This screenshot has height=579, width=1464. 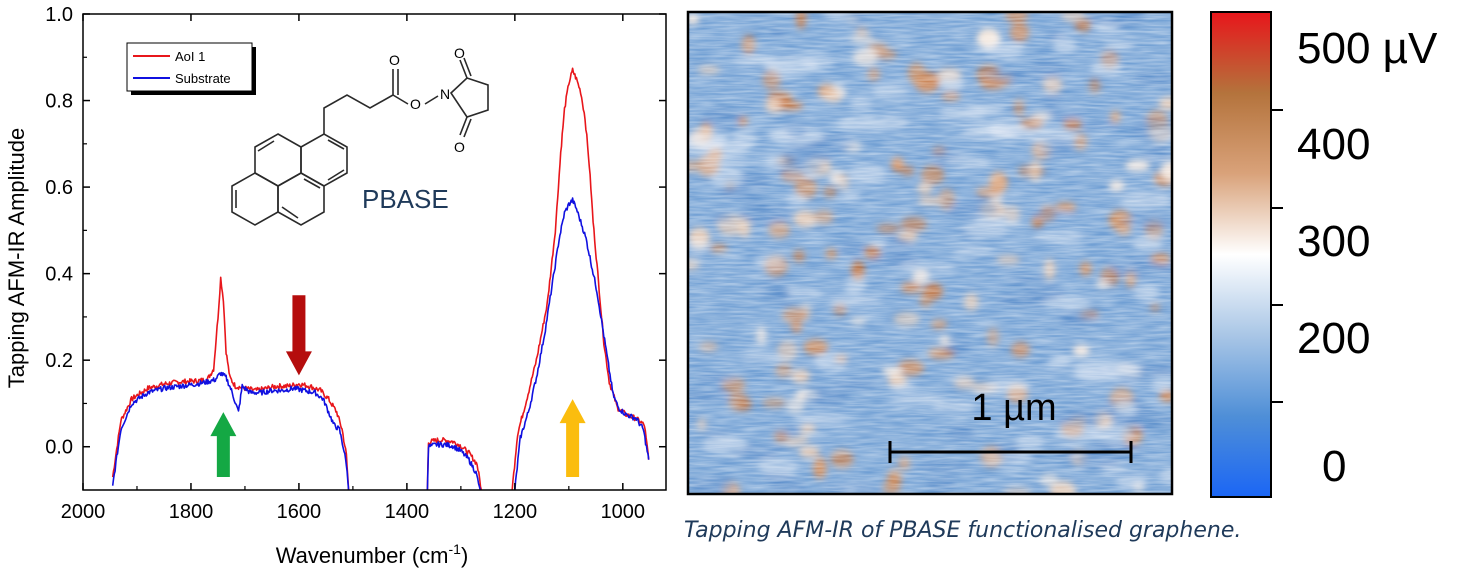 I want to click on x-tick-label: 1800, so click(x=191, y=512).